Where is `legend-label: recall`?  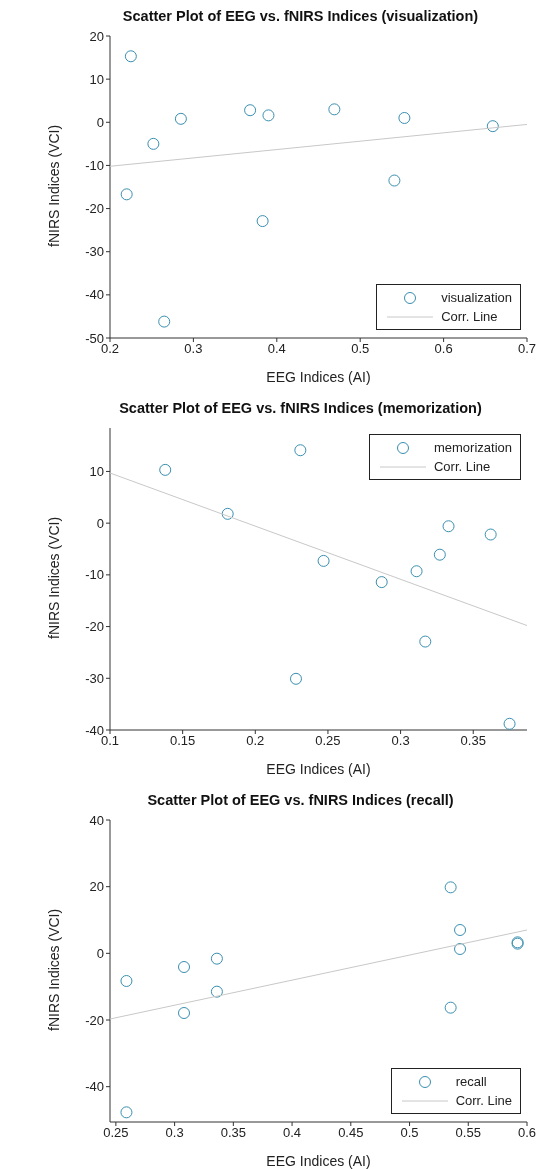 legend-label: recall is located at coordinates (471, 1081).